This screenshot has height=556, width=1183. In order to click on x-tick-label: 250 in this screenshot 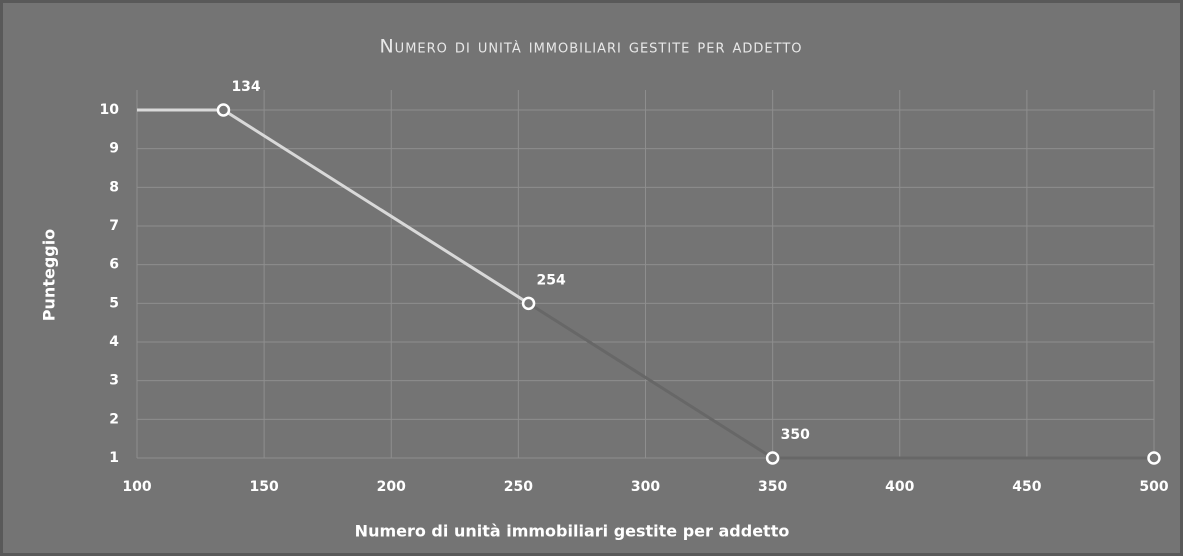, I will do `click(518, 487)`.